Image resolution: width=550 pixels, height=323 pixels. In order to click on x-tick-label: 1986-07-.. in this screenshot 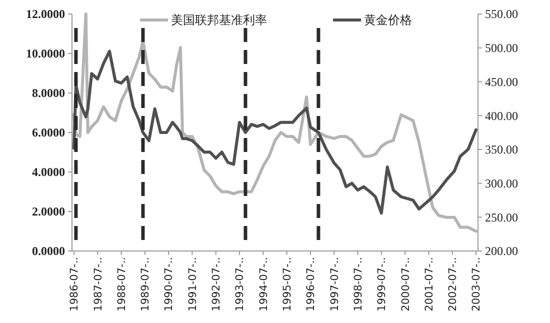, I will do `click(74, 284)`.